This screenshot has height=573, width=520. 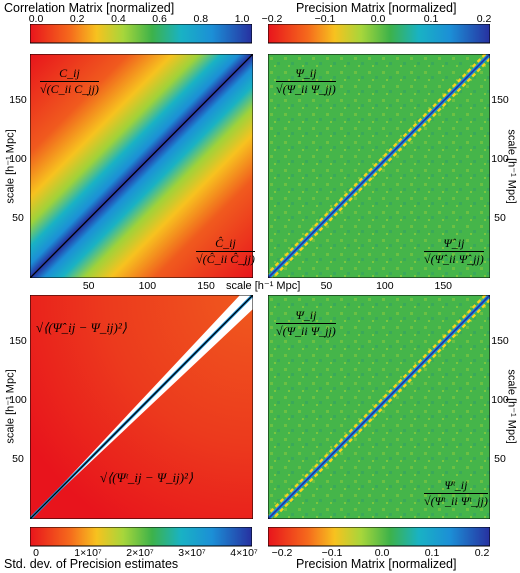 What do you see at coordinates (69, 81) in the screenshot?
I see `formula-correlation-upper: C_ij √(C_ii C_jj)` at bounding box center [69, 81].